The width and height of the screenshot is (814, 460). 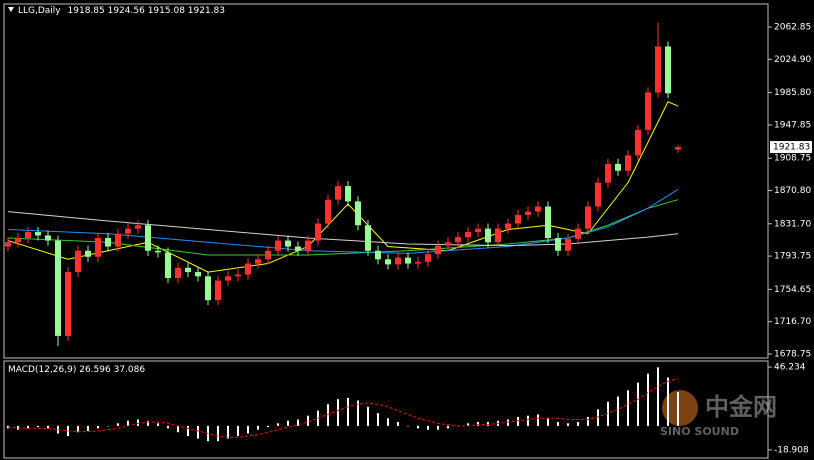 What do you see at coordinates (792, 257) in the screenshot?
I see `y-tick-label: 1793.75` at bounding box center [792, 257].